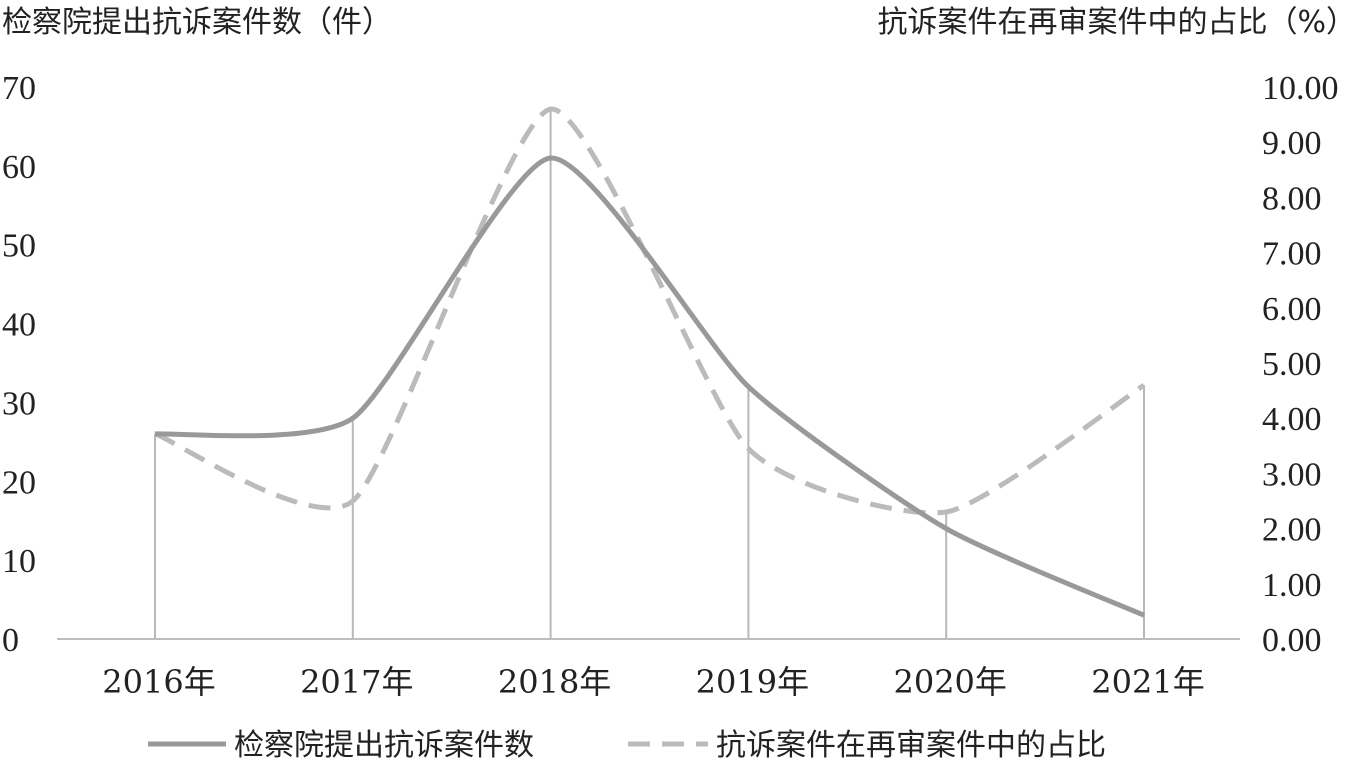 The image size is (1360, 764). What do you see at coordinates (1292, 143) in the screenshot?
I see `right-tick-label: 9.00` at bounding box center [1292, 143].